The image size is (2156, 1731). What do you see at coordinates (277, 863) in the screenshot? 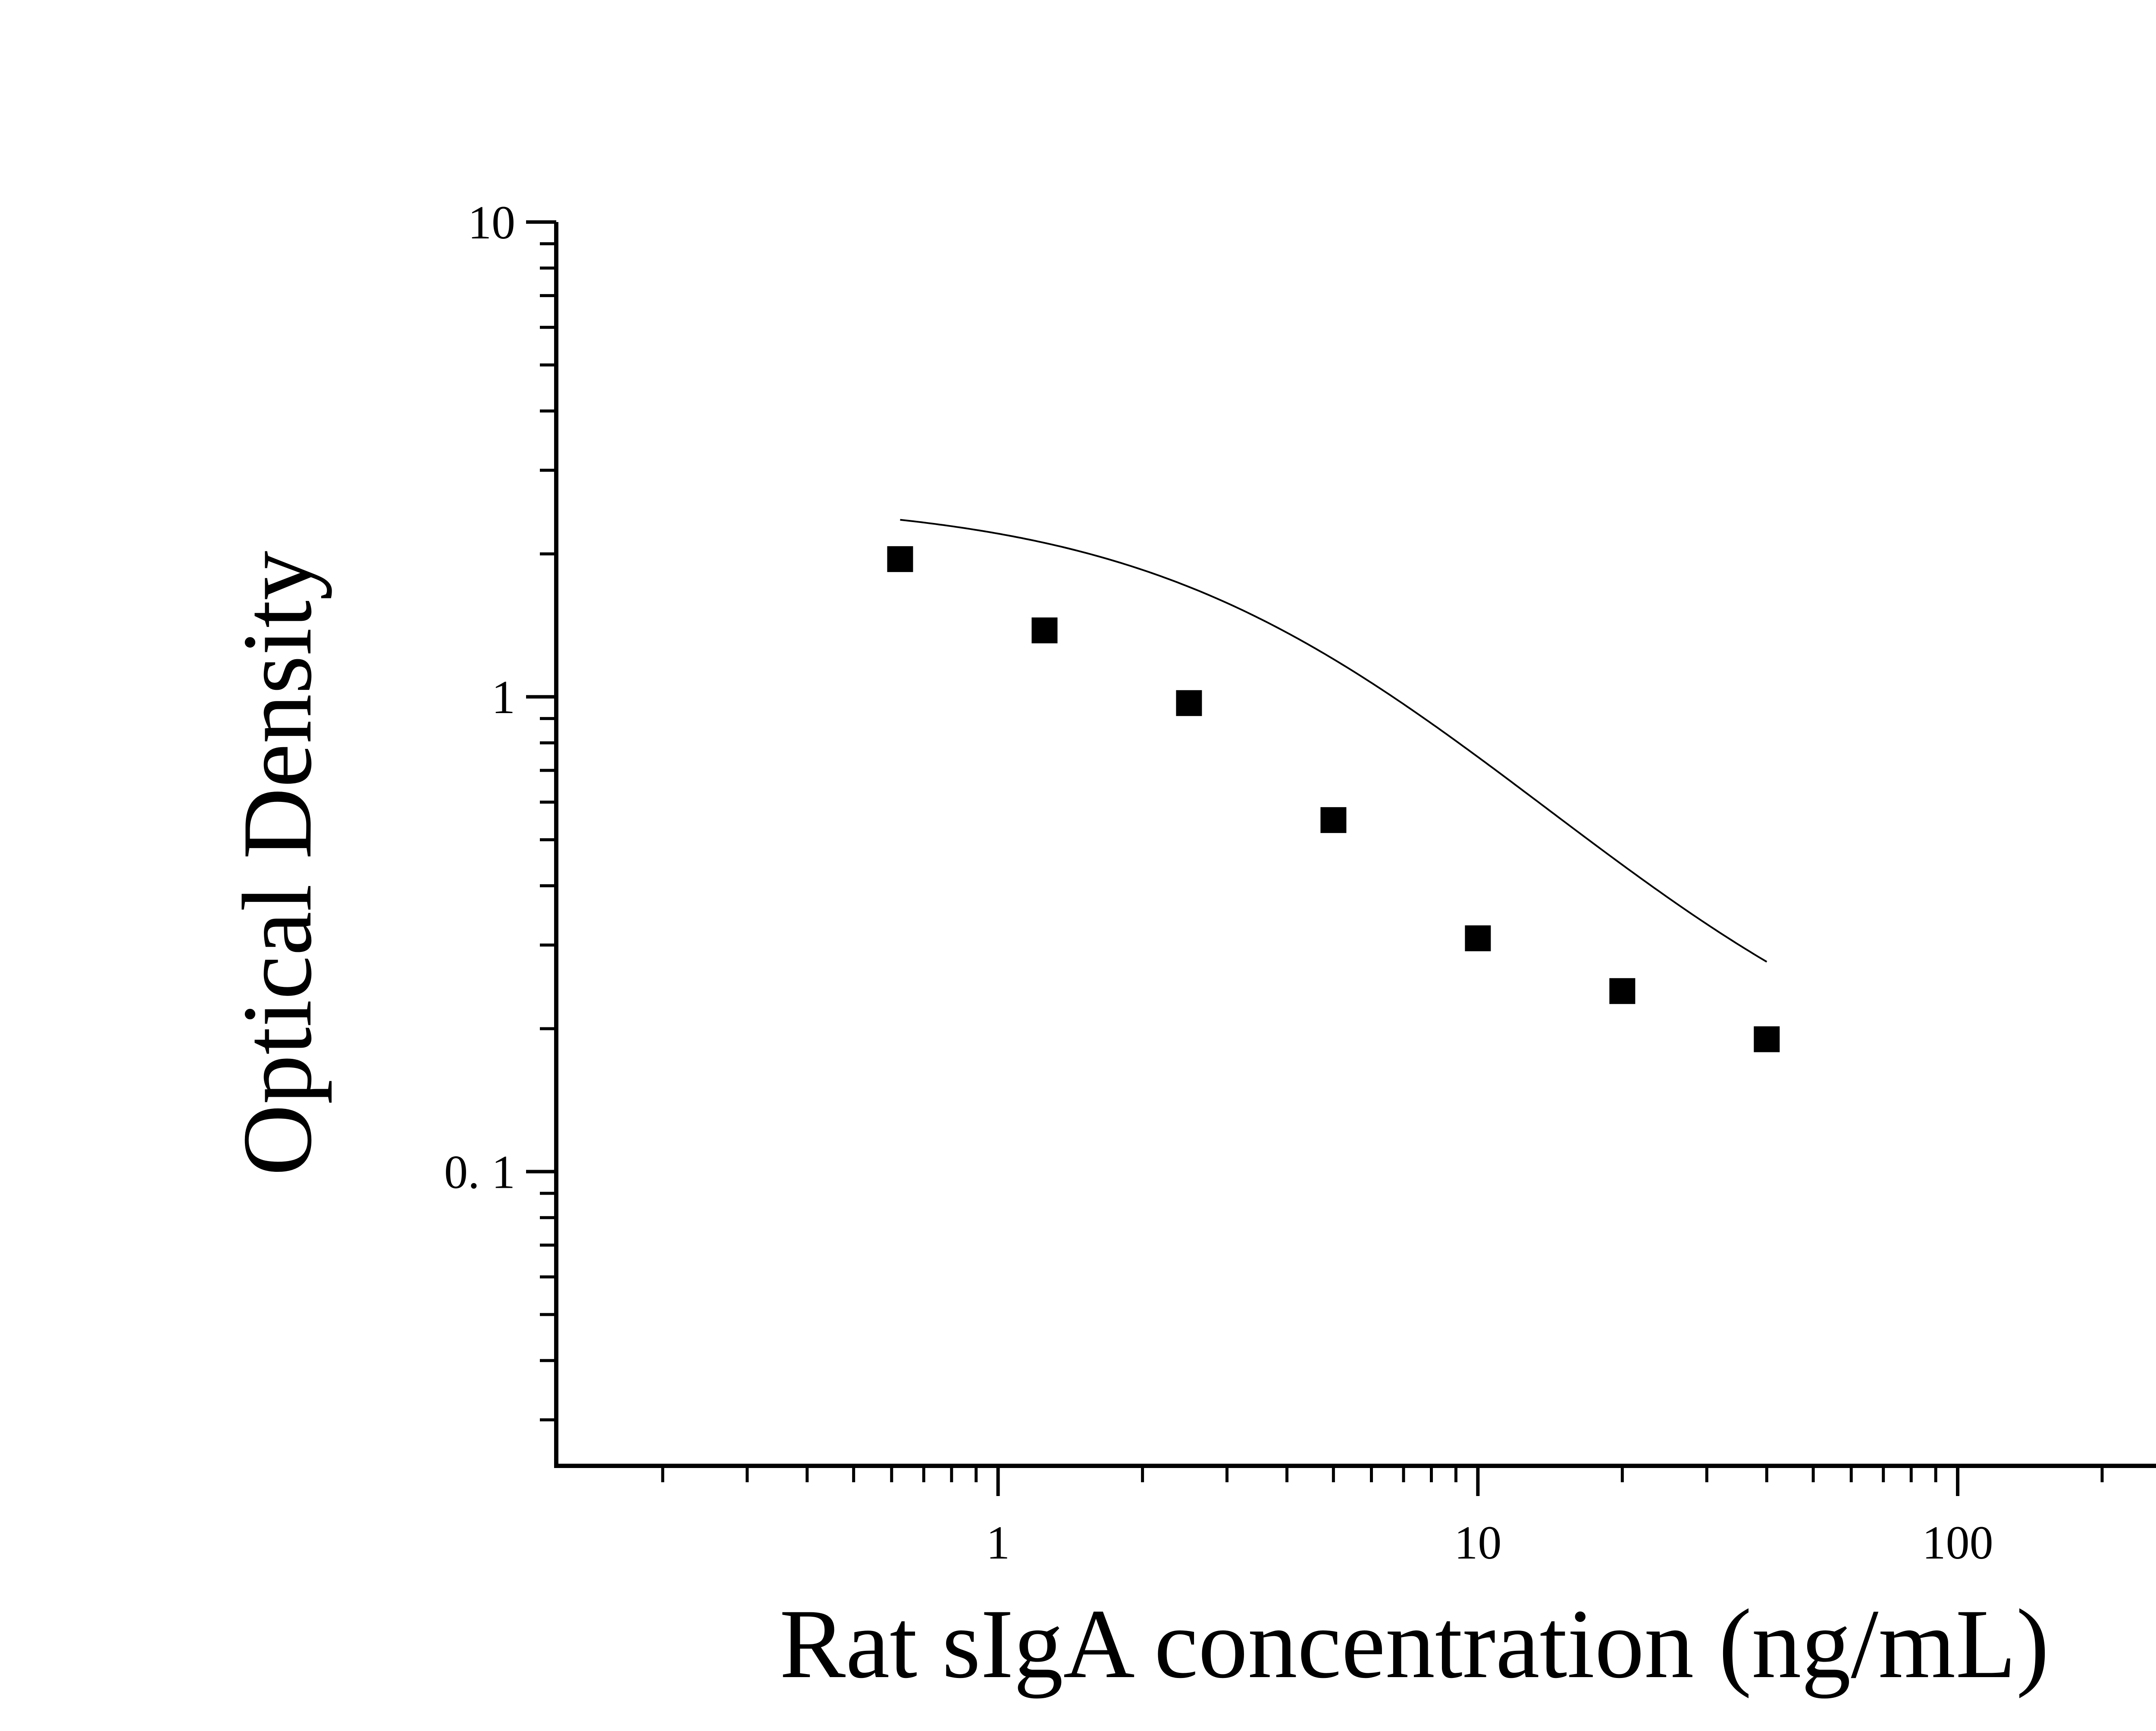
I see `y-axis-title: Optical Density` at bounding box center [277, 863].